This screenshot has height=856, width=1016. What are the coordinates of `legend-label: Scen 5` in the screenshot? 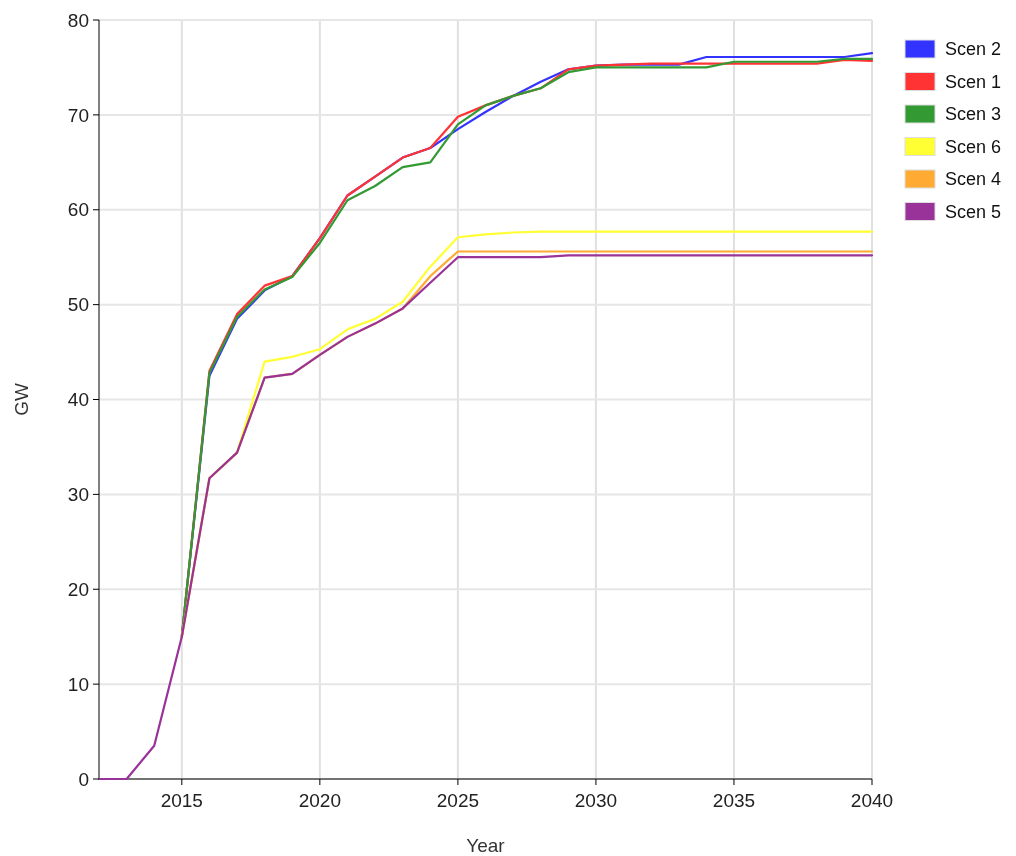 It's located at (973, 211).